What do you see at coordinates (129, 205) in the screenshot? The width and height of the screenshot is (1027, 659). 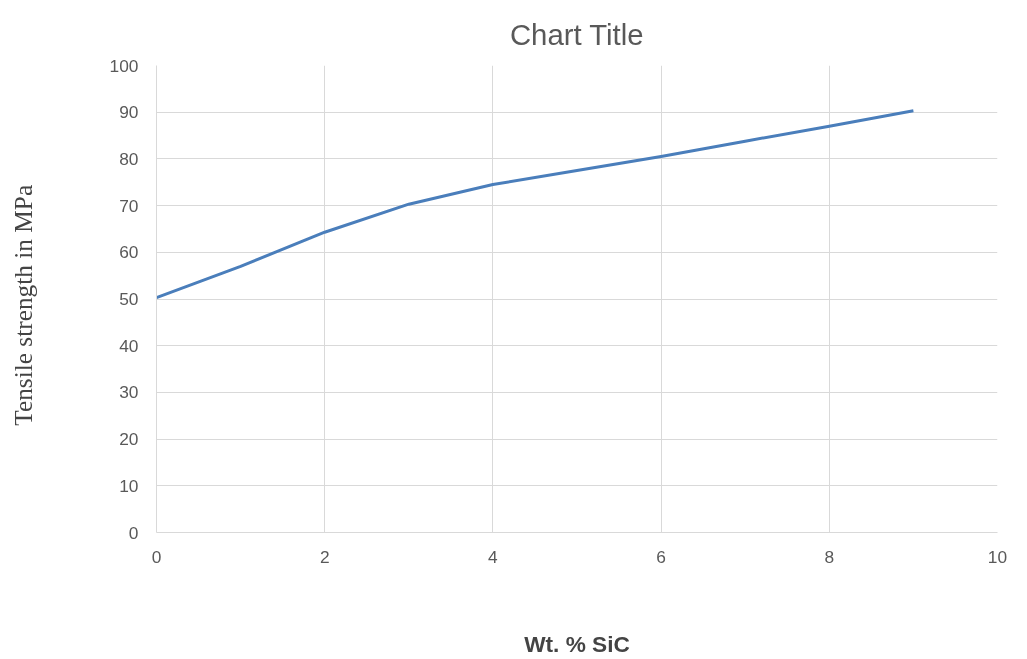 I see `y-tick-label: 70` at bounding box center [129, 205].